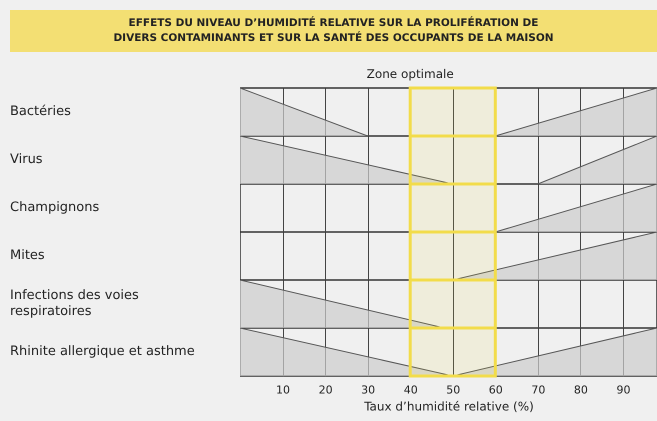 The height and width of the screenshot is (421, 657). What do you see at coordinates (538, 390) in the screenshot?
I see `x-tick-label: 70` at bounding box center [538, 390].